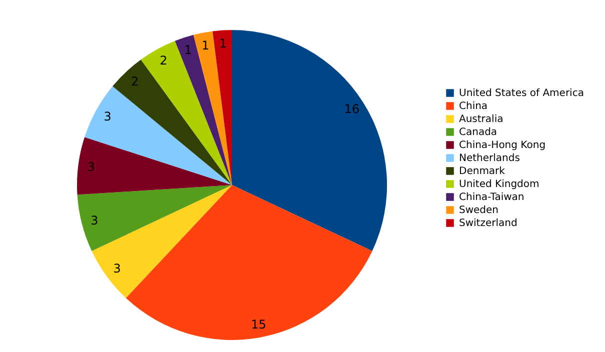  What do you see at coordinates (352, 109) in the screenshot?
I see `data-label: 16` at bounding box center [352, 109].